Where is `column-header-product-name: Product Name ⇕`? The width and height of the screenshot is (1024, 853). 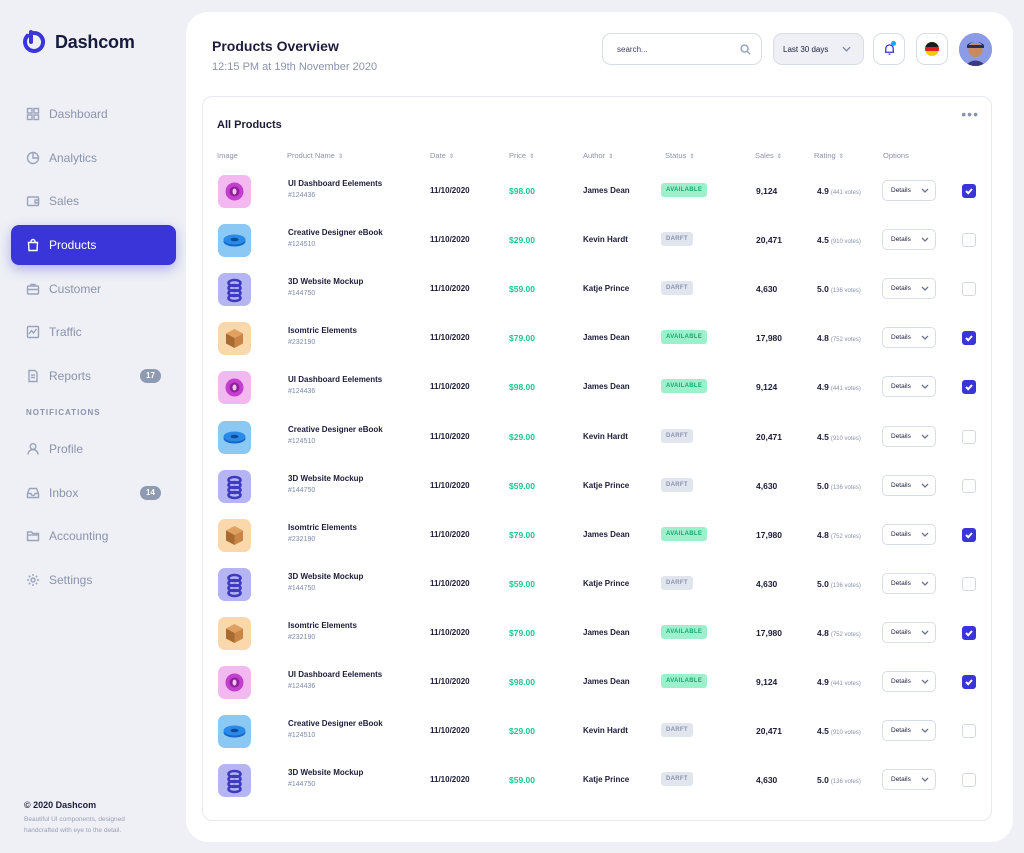
column-header-product-name: Product Name ⇕ is located at coordinates (315, 155).